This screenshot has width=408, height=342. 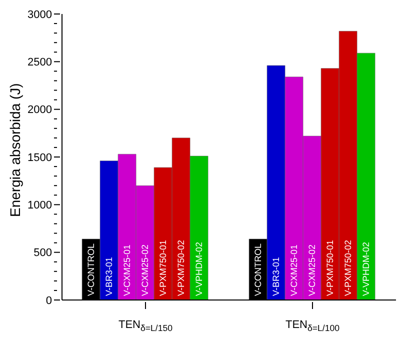 I want to click on text: V-CXM25-02, so click(x=312, y=270).